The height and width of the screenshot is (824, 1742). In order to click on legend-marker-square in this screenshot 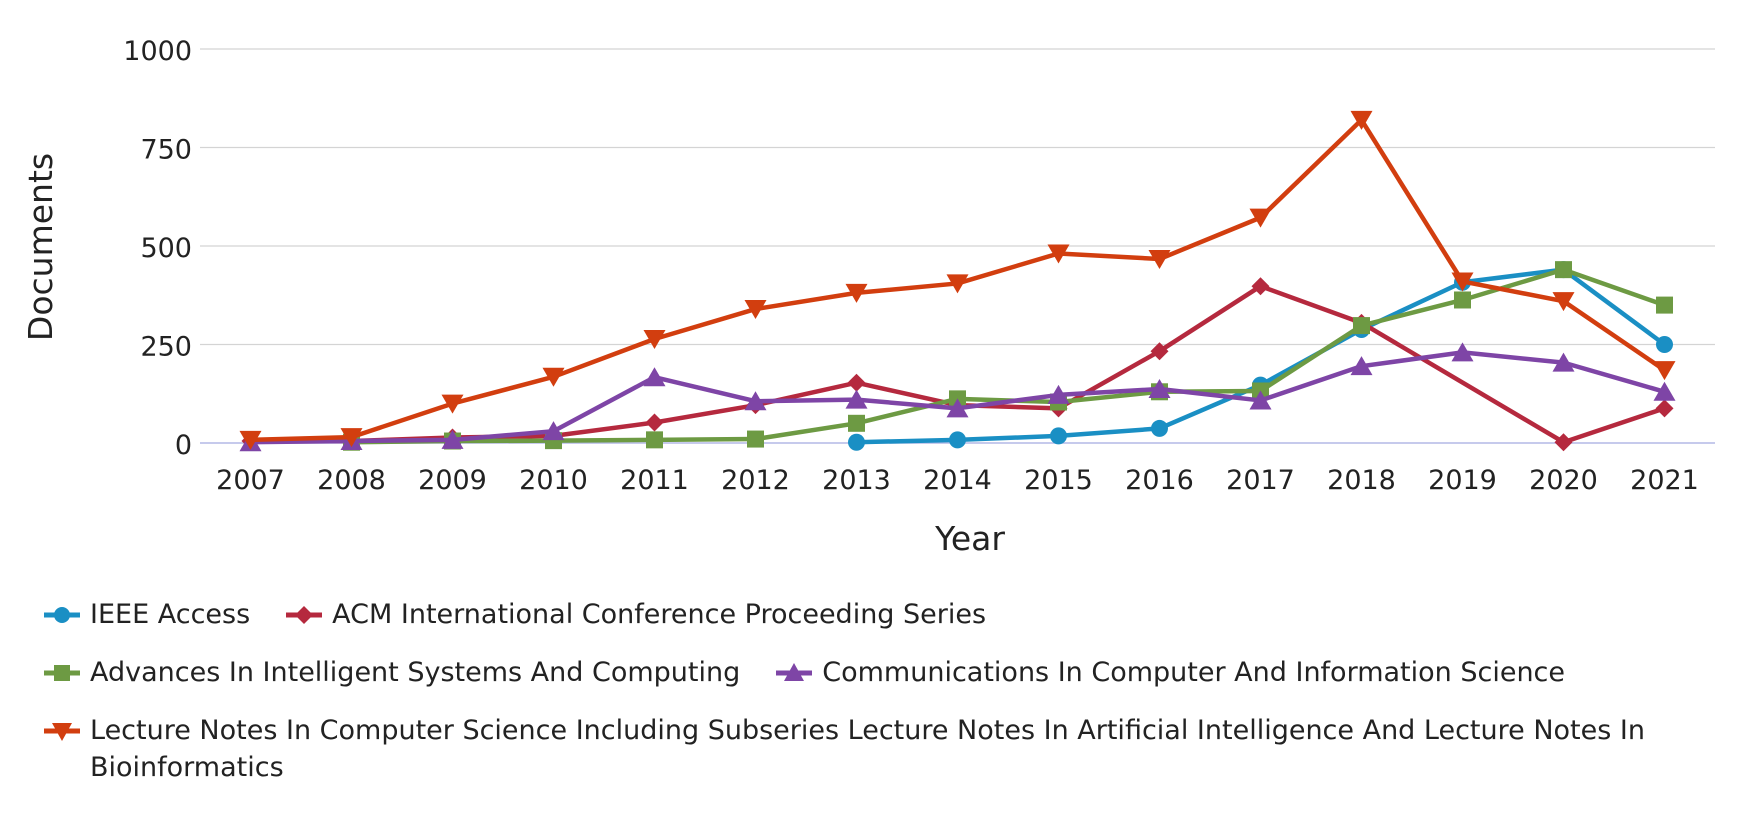, I will do `click(62, 673)`.